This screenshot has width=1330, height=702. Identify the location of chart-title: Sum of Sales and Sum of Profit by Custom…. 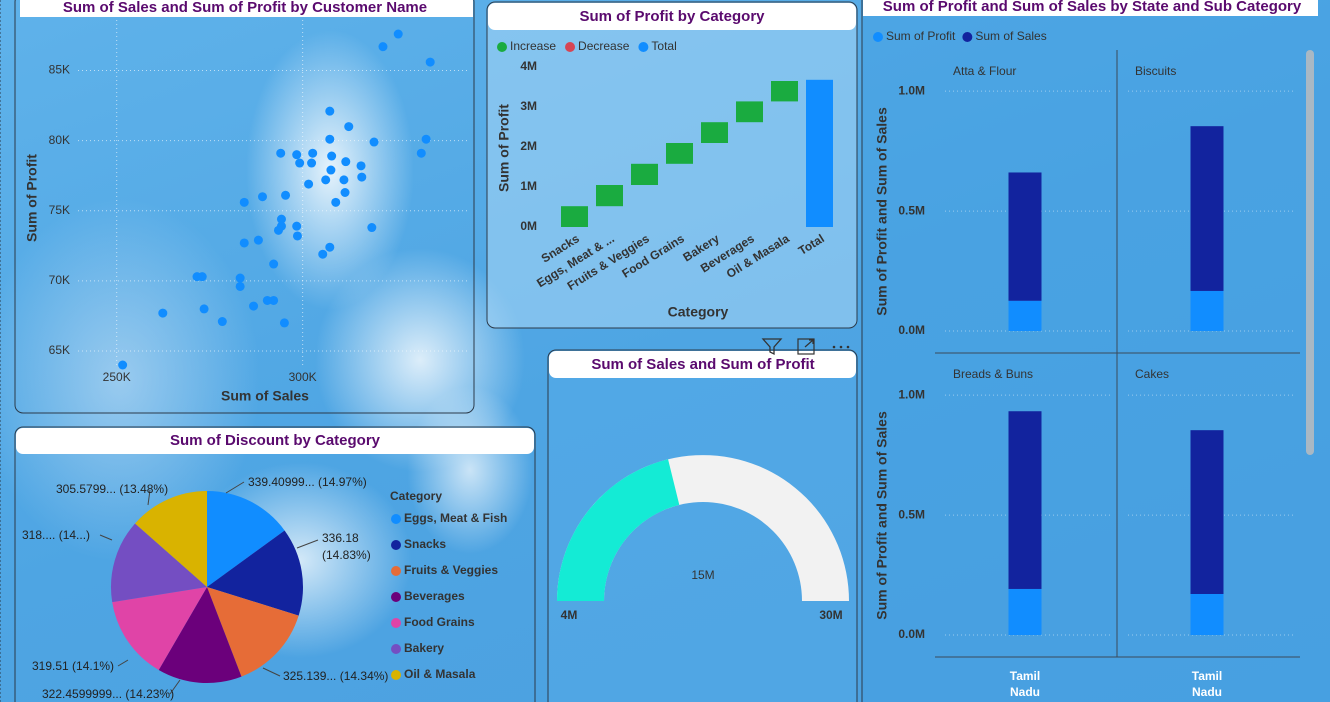
(245, 8).